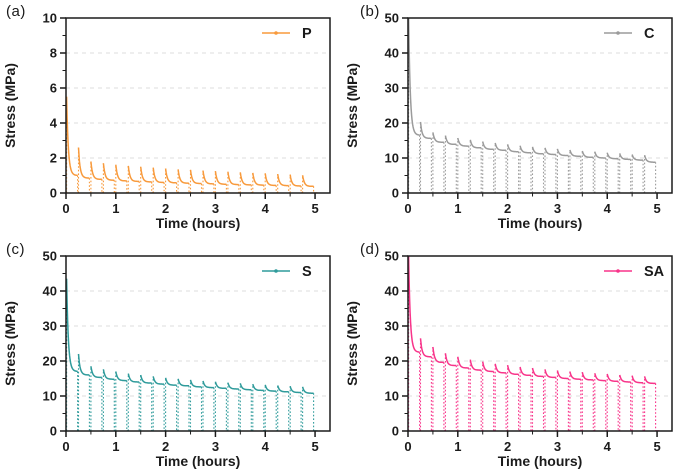 The image size is (685, 476). I want to click on panel-label-c: (c), so click(15, 249).